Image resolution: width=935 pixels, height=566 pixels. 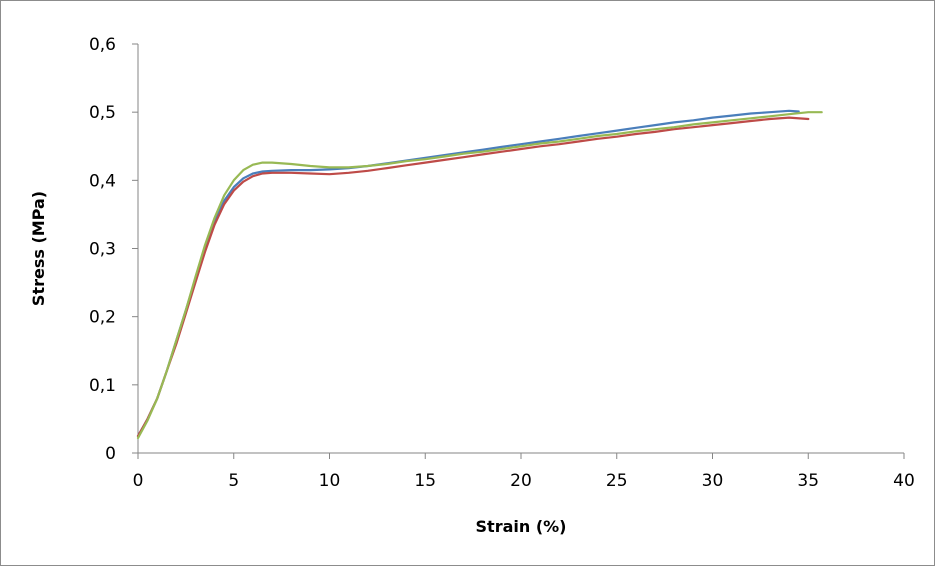 I want to click on x-tick-label: 40, so click(x=904, y=481).